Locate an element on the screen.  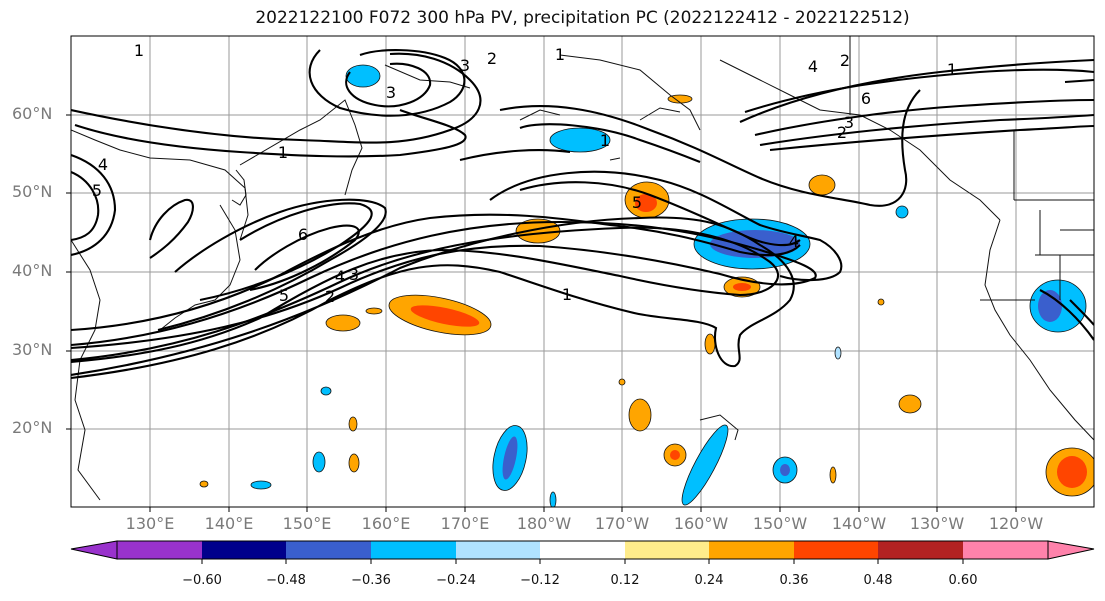
colorbar is located at coordinates (582, 552).